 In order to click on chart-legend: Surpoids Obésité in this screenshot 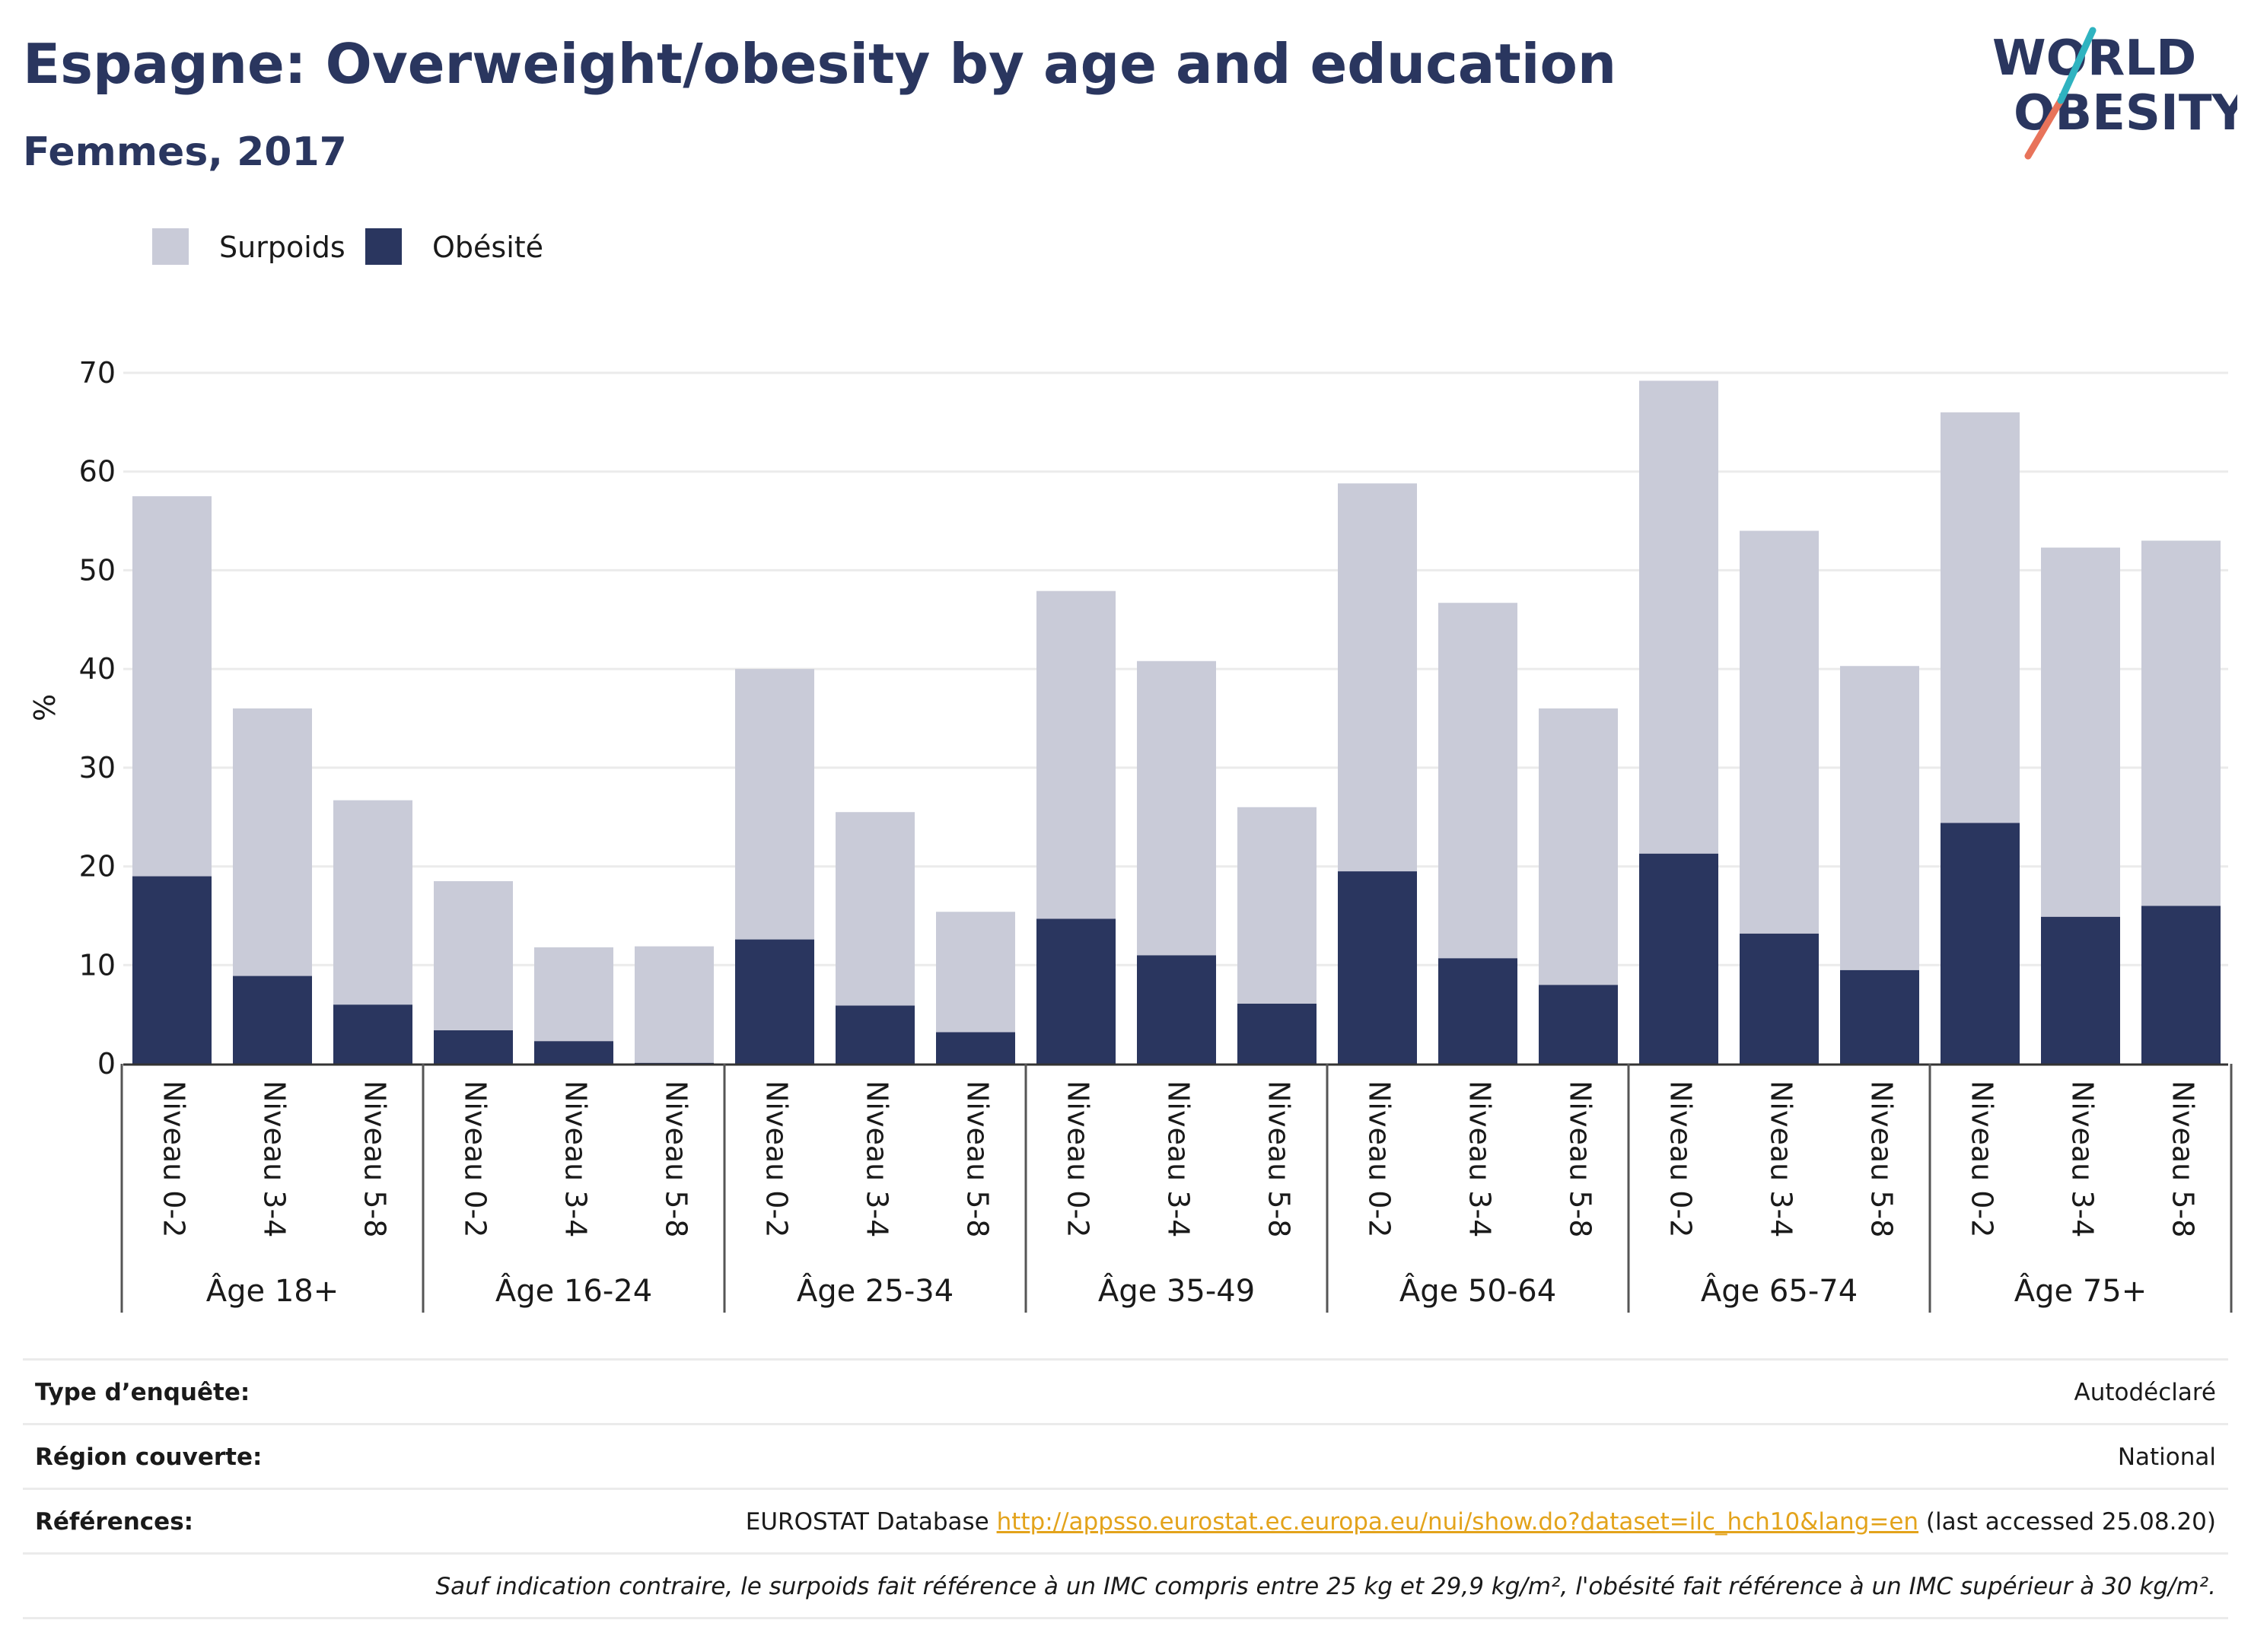, I will do `click(347, 246)`.